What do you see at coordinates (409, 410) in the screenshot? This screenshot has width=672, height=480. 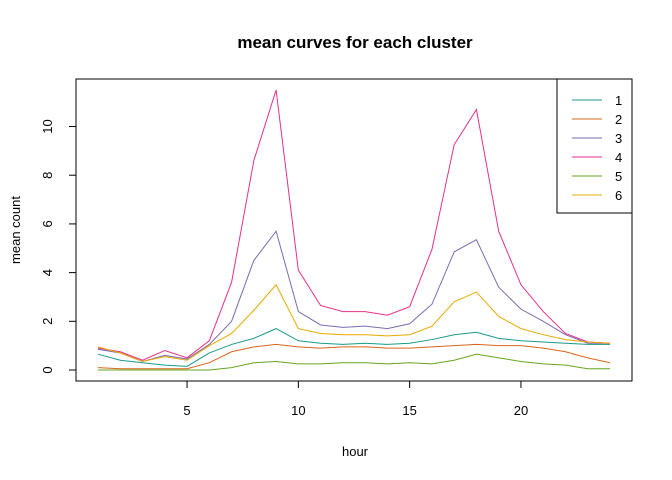 I see `x-tick-label: 15` at bounding box center [409, 410].